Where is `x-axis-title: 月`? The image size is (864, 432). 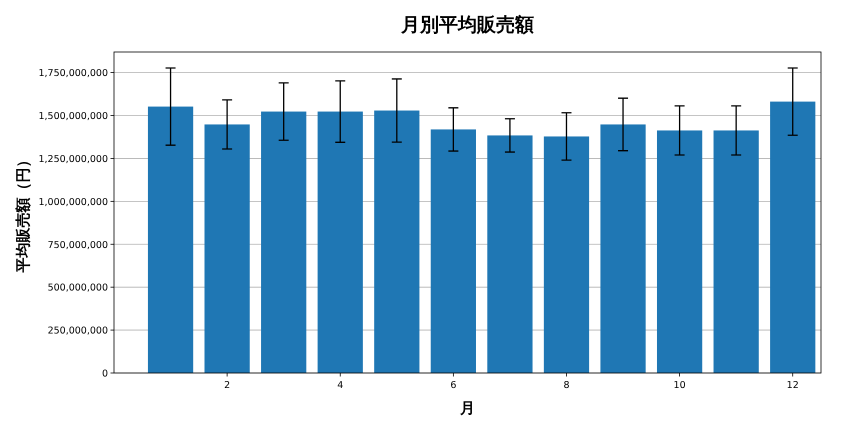 x-axis-title: 月 is located at coordinates (467, 408).